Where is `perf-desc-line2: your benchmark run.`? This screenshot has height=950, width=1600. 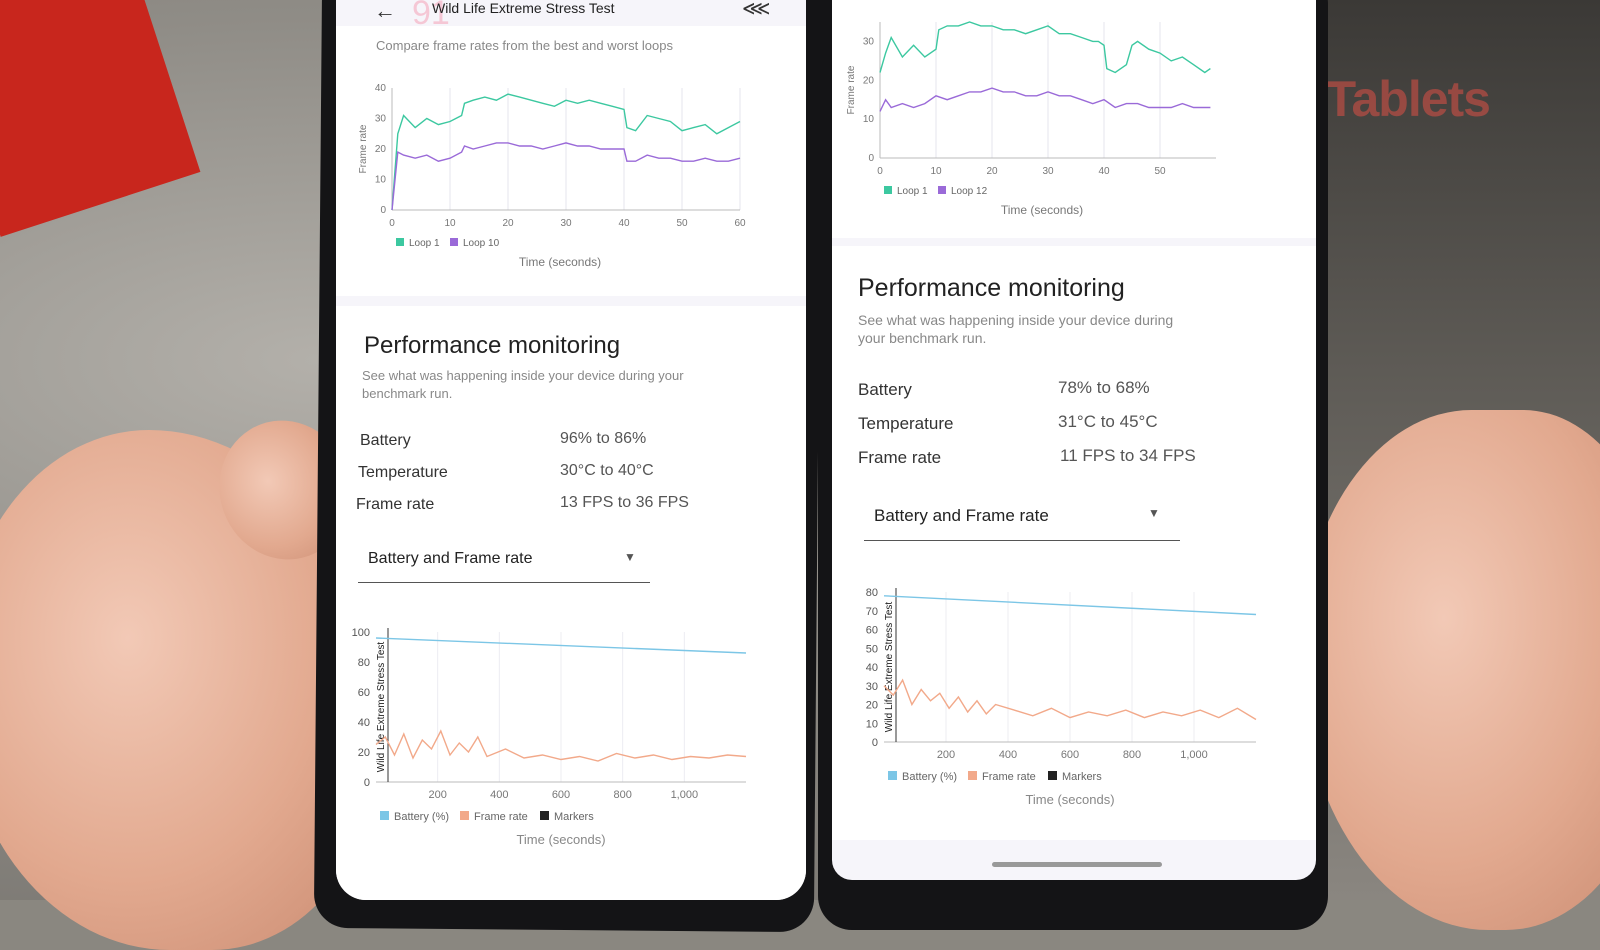 perf-desc-line2: your benchmark run. is located at coordinates (922, 338).